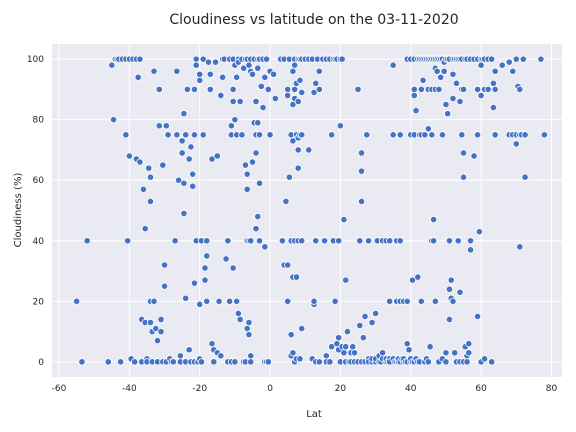 This screenshot has height=432, width=576. I want to click on y-tick-label: 20, so click(39, 302).